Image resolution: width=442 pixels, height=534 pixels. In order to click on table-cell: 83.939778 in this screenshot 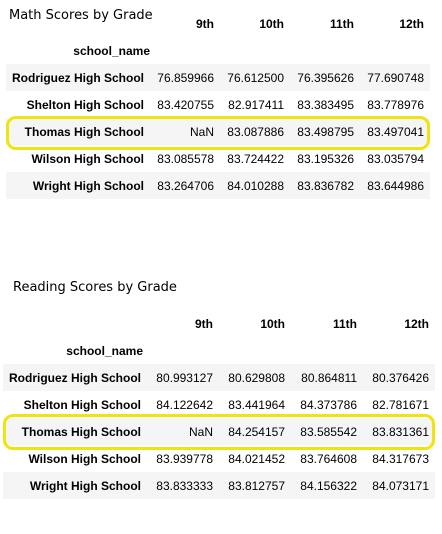, I will do `click(184, 458)`.